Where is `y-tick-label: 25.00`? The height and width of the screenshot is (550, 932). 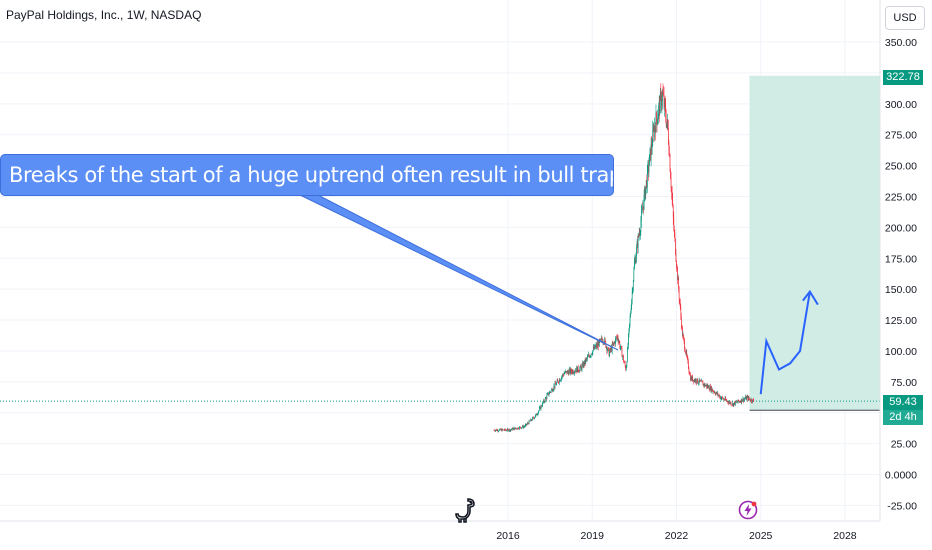
y-tick-label: 25.00 is located at coordinates (904, 445).